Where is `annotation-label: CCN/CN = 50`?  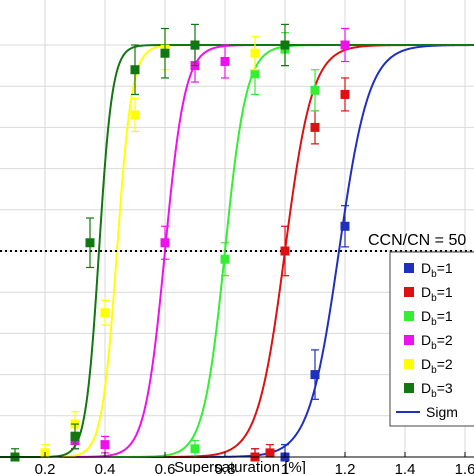
annotation-label: CCN/CN = 50 is located at coordinates (417, 240).